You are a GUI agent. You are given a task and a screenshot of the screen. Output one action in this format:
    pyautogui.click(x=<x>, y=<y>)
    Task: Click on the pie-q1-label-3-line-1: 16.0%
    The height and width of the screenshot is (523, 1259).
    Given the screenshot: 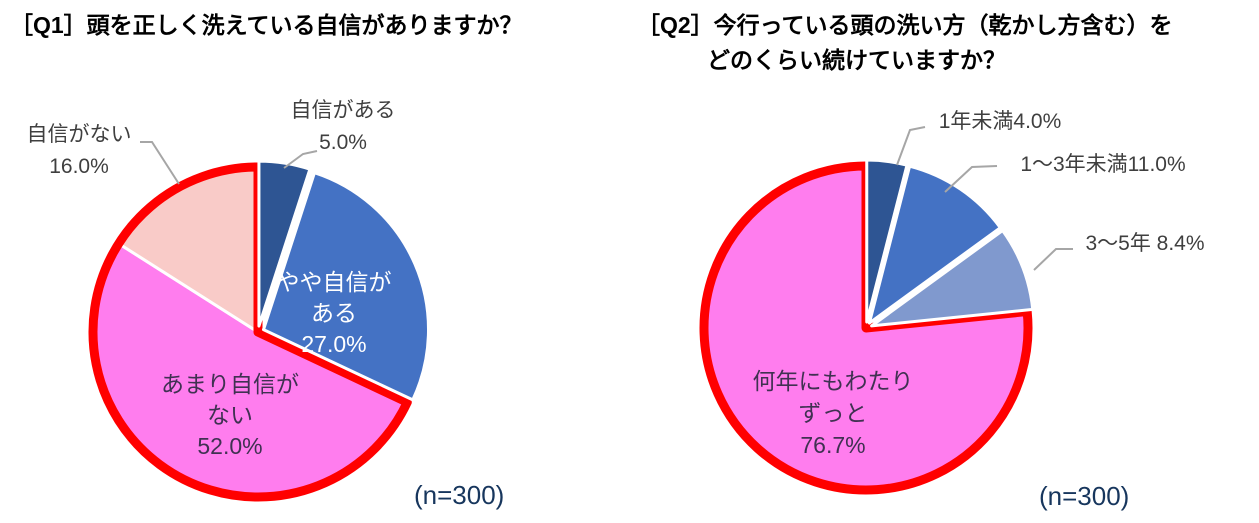 What is the action you would take?
    pyautogui.click(x=79, y=166)
    